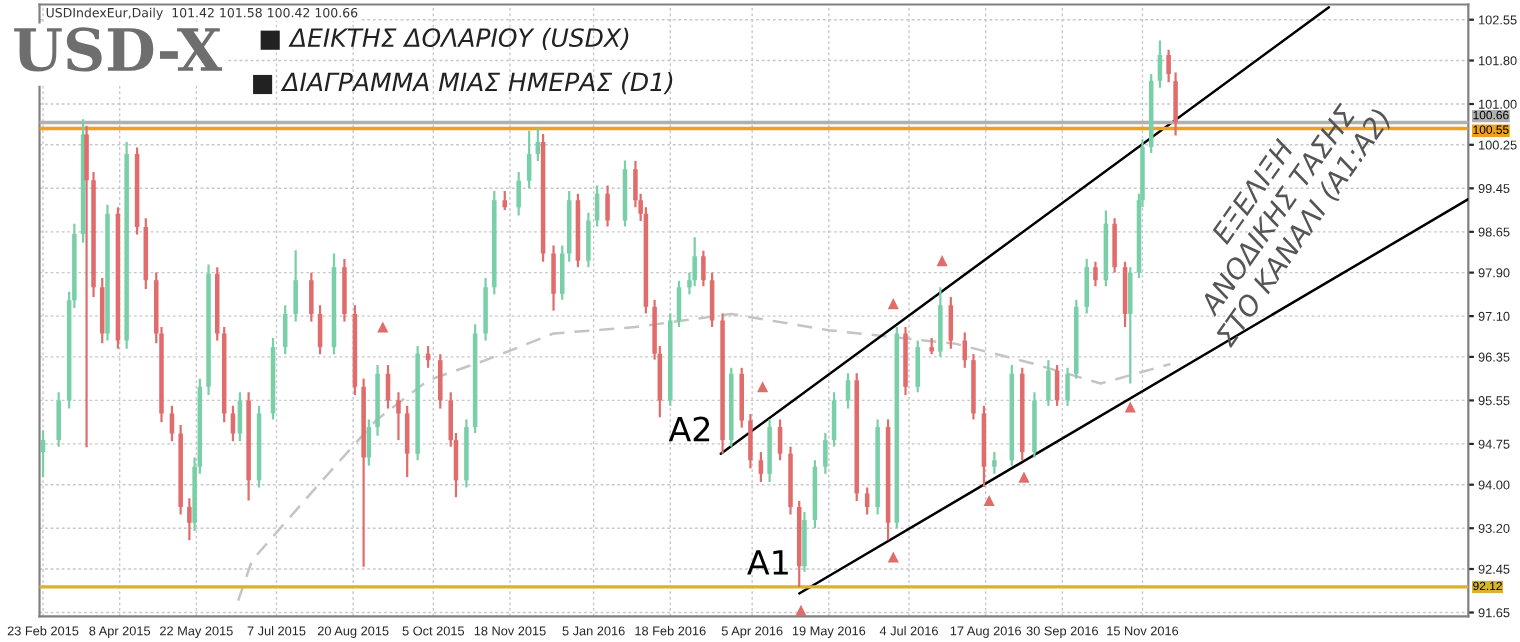 The image size is (1520, 642). Describe the element at coordinates (689, 429) in the screenshot. I see `annotation: A2` at that location.